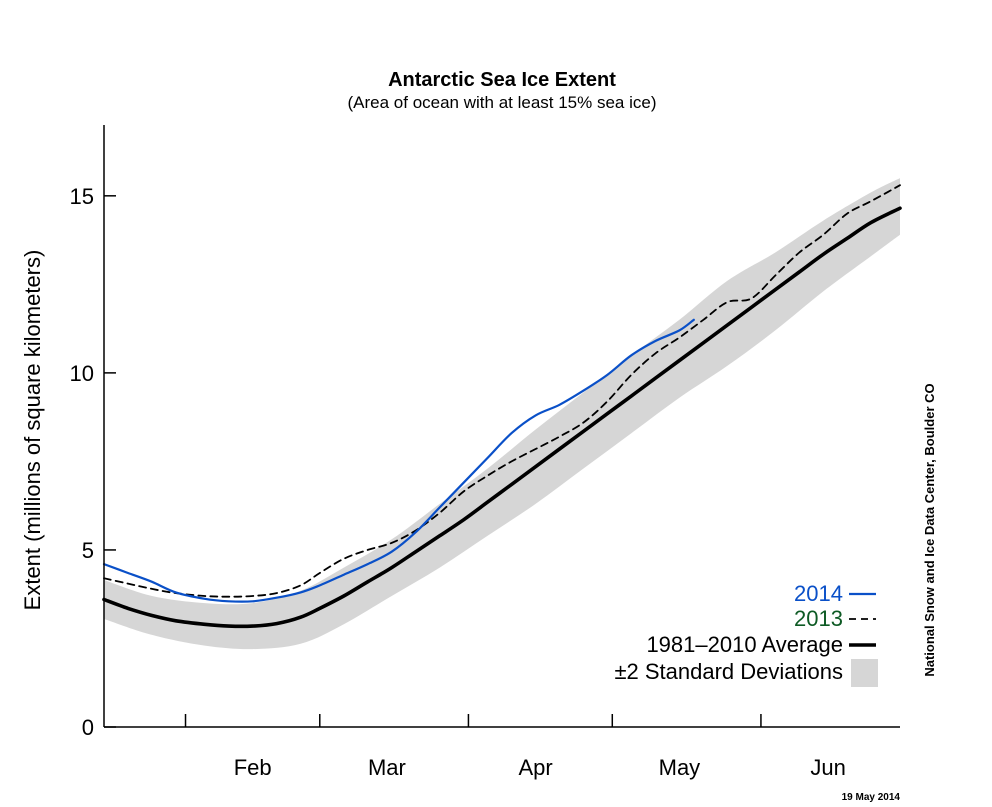  I want to click on x-tick-label: Jun, so click(827, 767).